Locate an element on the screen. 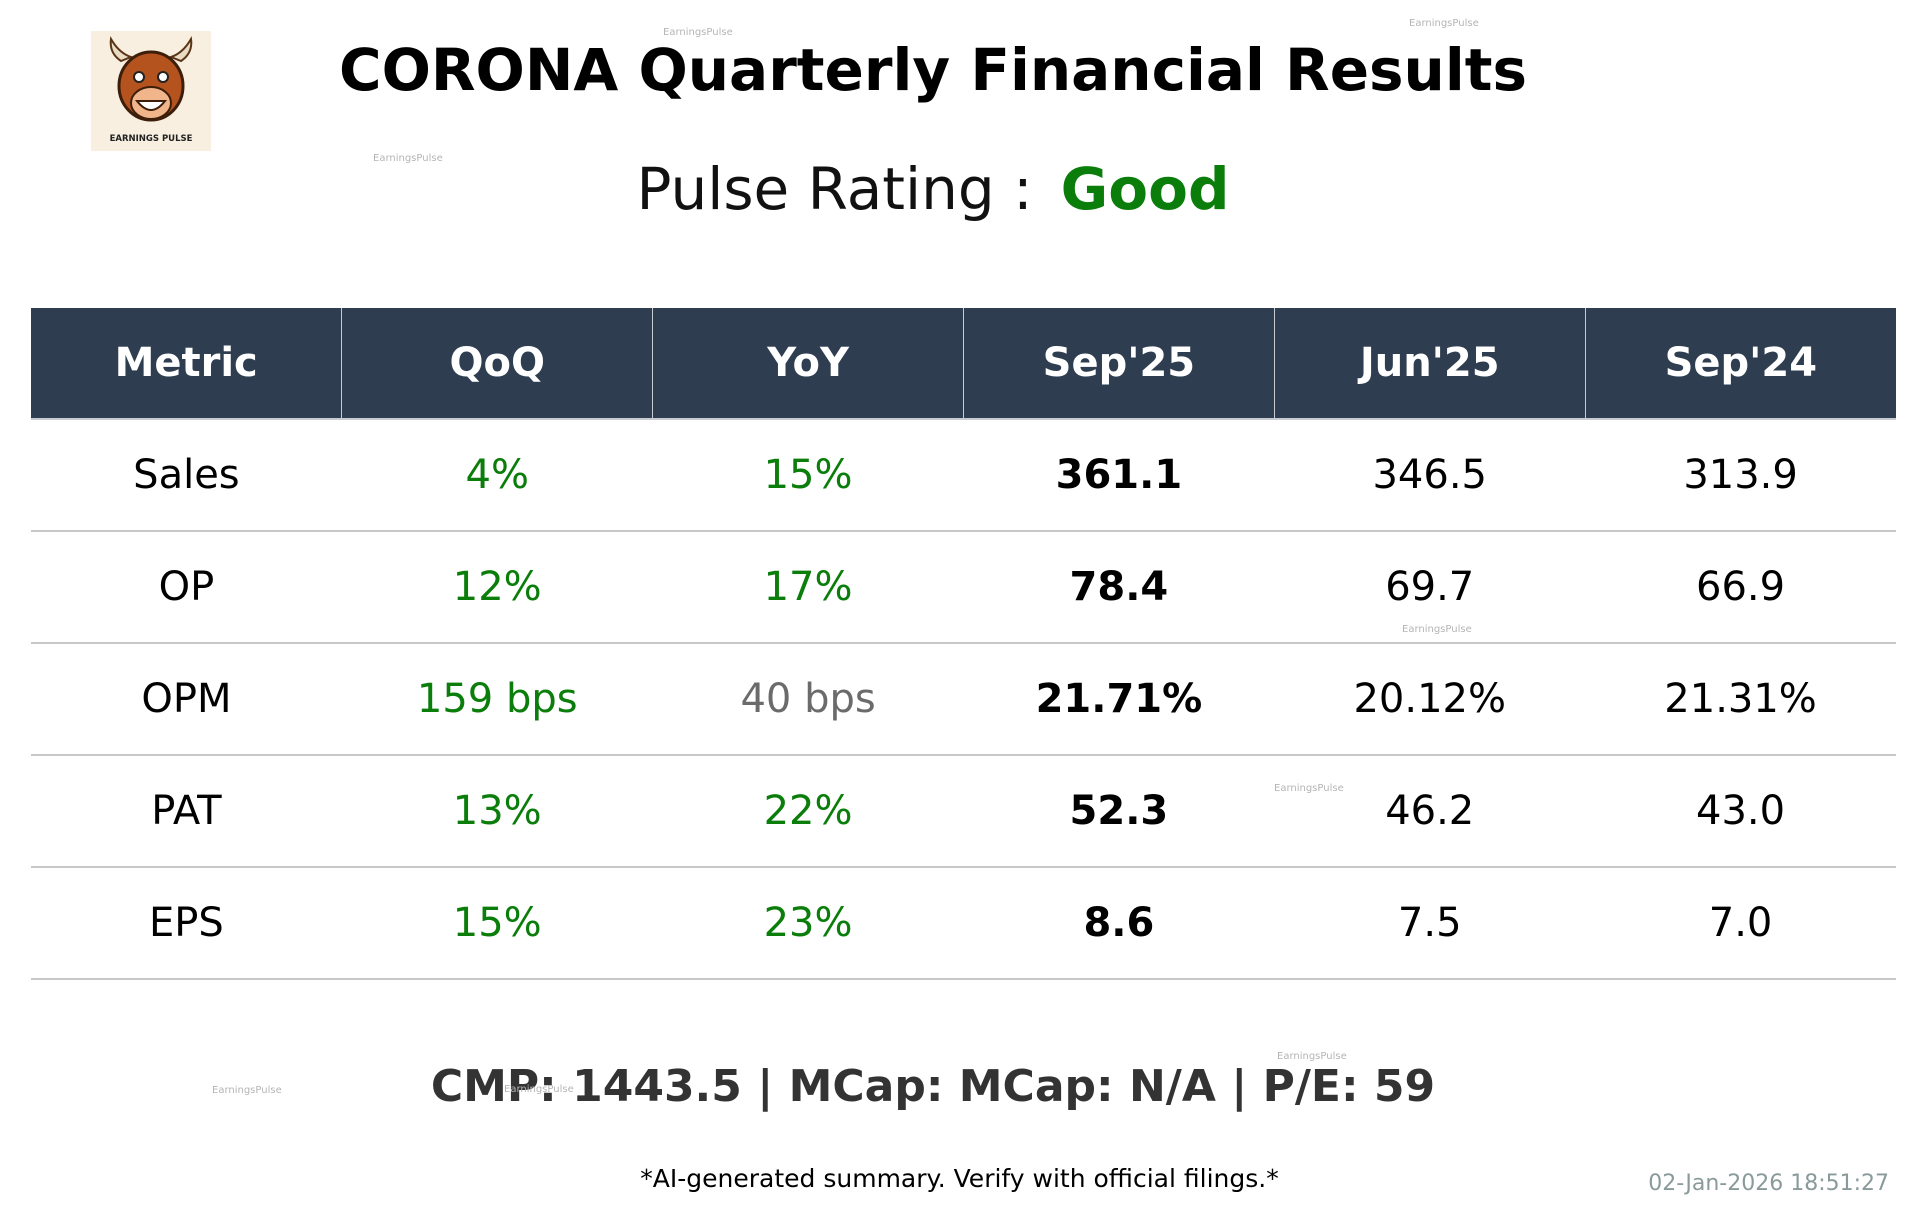 This screenshot has height=1222, width=1919. timestamp: 02-Jan-2026 18:51:27 is located at coordinates (1768, 1183).